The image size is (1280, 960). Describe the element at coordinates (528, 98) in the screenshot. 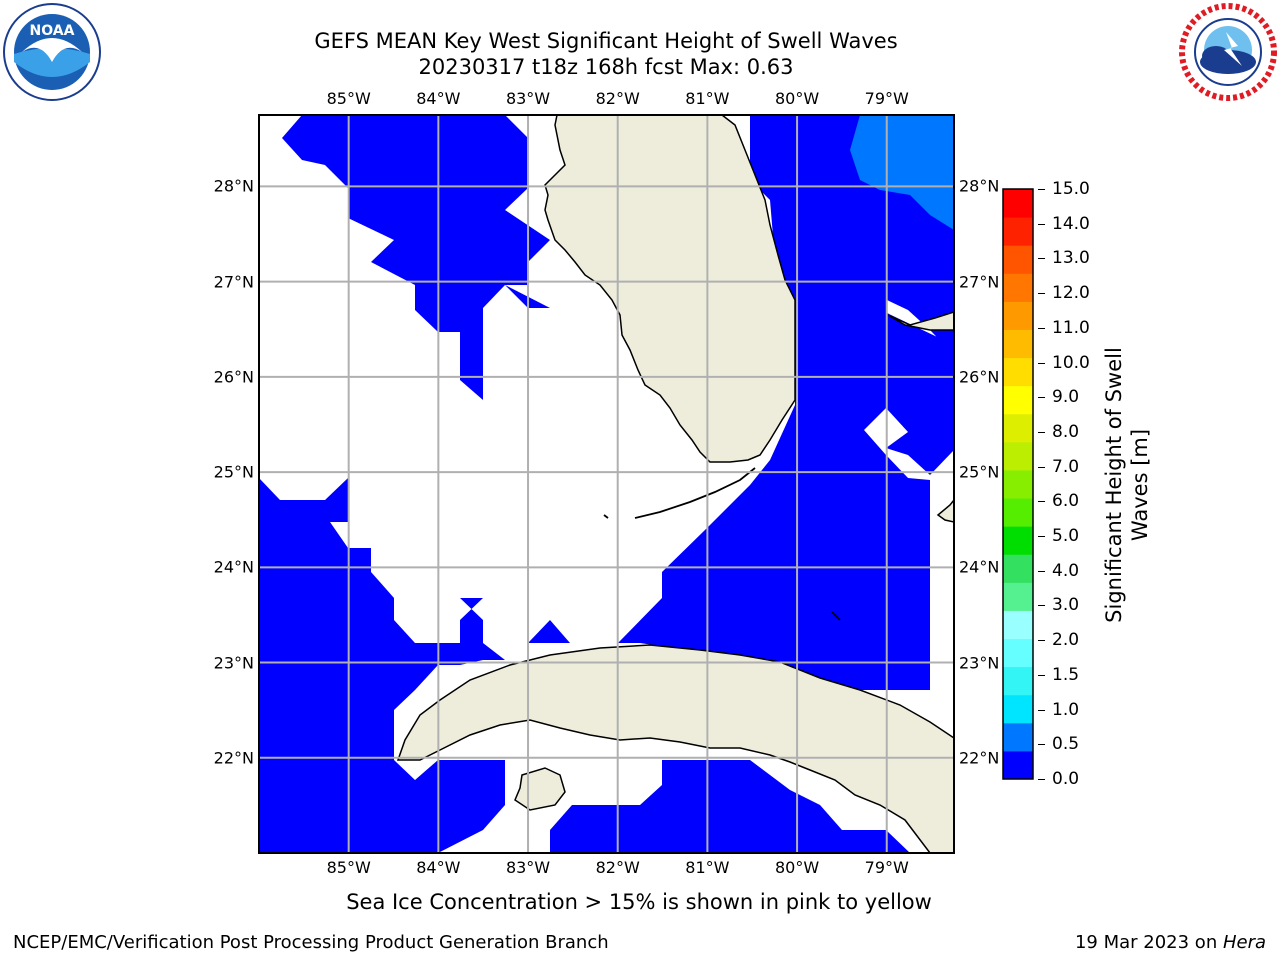

I see `lon-label-top: 83°W` at that location.